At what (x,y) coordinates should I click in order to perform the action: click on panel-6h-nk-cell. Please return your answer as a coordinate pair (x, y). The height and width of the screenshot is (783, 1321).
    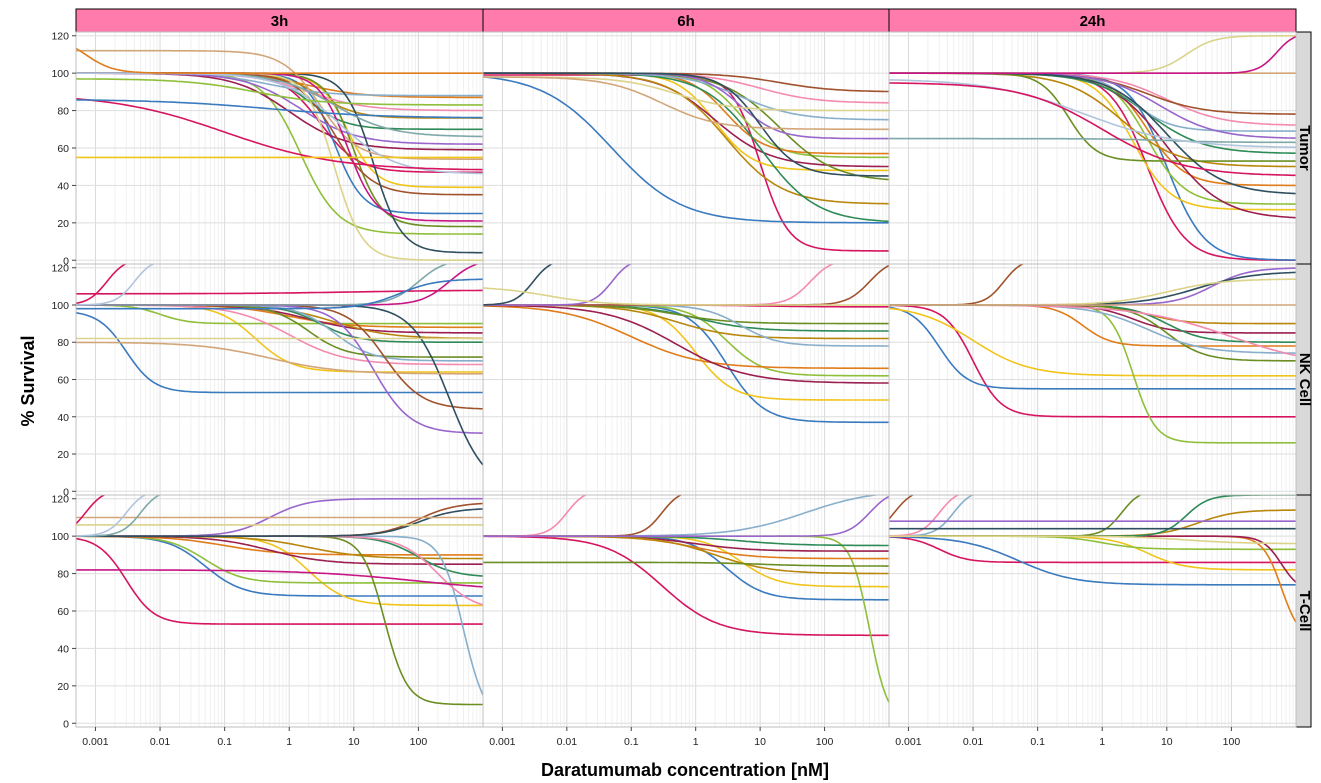
    Looking at the image, I should click on (686, 379).